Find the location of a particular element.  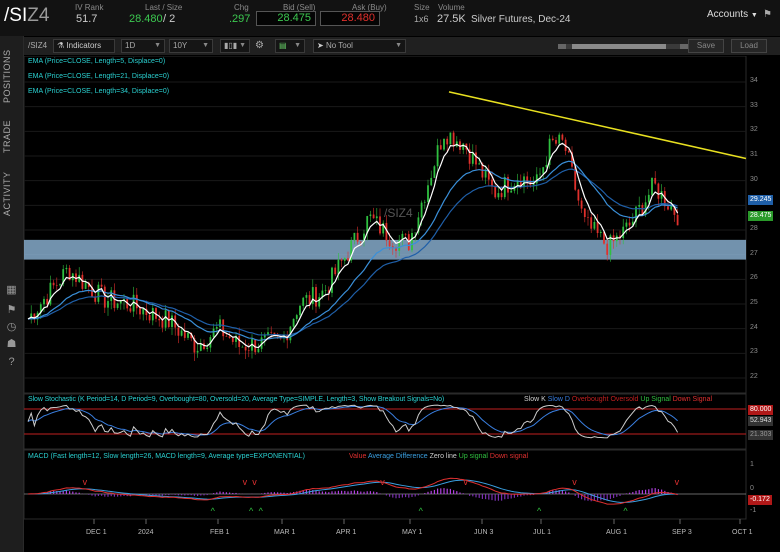

symbol-field: /SIZ4 is located at coordinates (27, 15).